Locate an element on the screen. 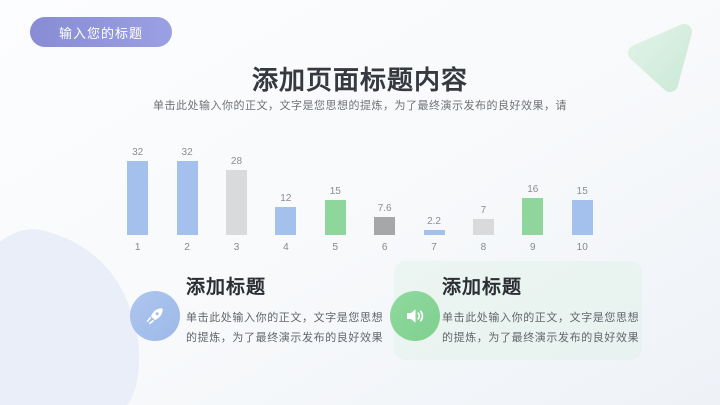  speaker-icon-circle is located at coordinates (415, 316).